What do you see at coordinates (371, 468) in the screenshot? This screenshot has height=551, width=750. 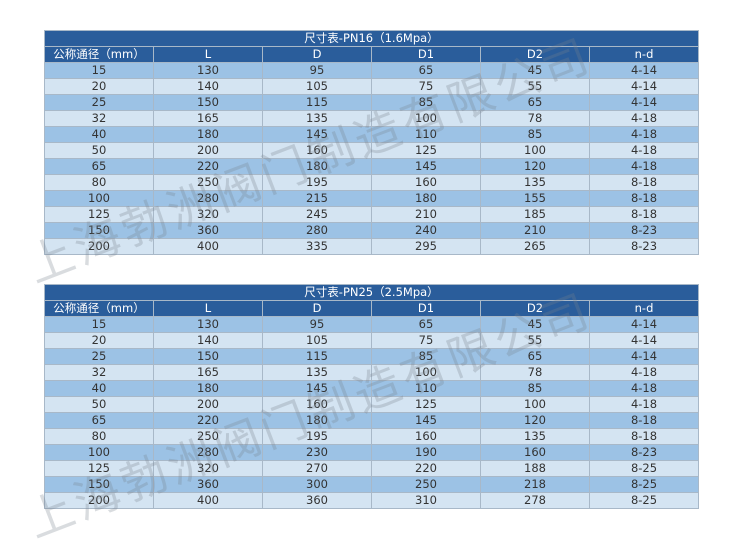 I see `table-row: 125 320 270 220 188 8-25` at bounding box center [371, 468].